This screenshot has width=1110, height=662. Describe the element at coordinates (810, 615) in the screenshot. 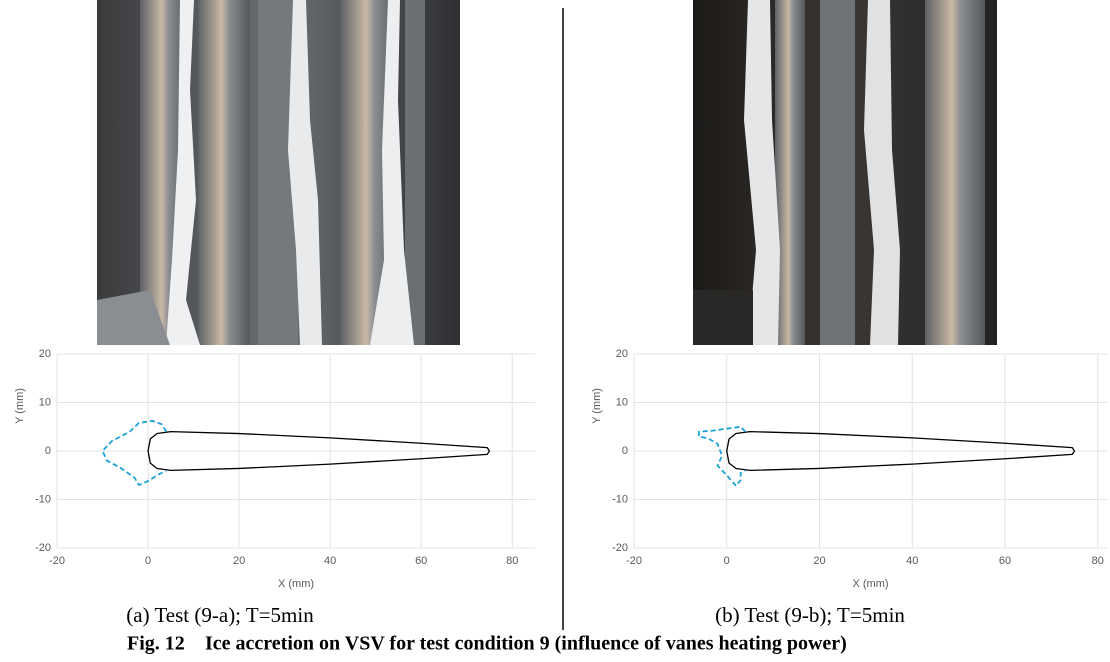

I see `panel-caption: (b) Test (9-b); T=5min` at that location.